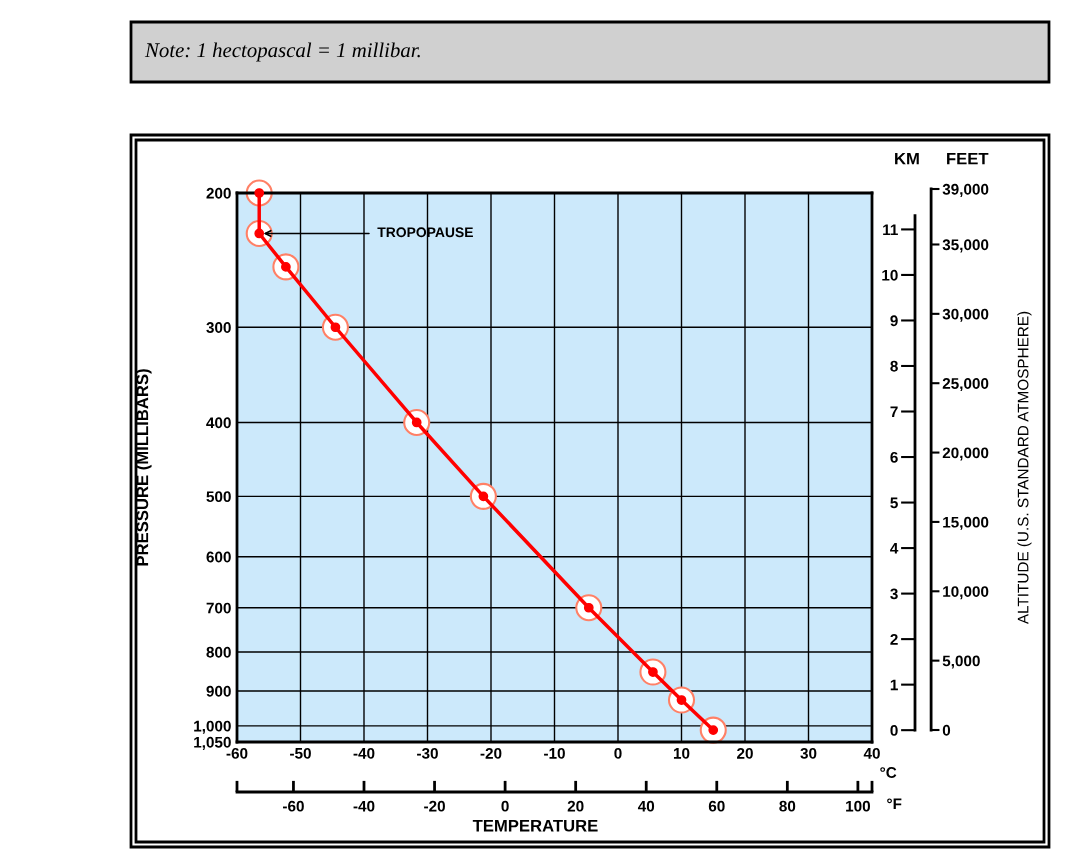 This screenshot has height=857, width=1067. Describe the element at coordinates (965, 190) in the screenshot. I see `y3-tick-label: 39,000` at that location.